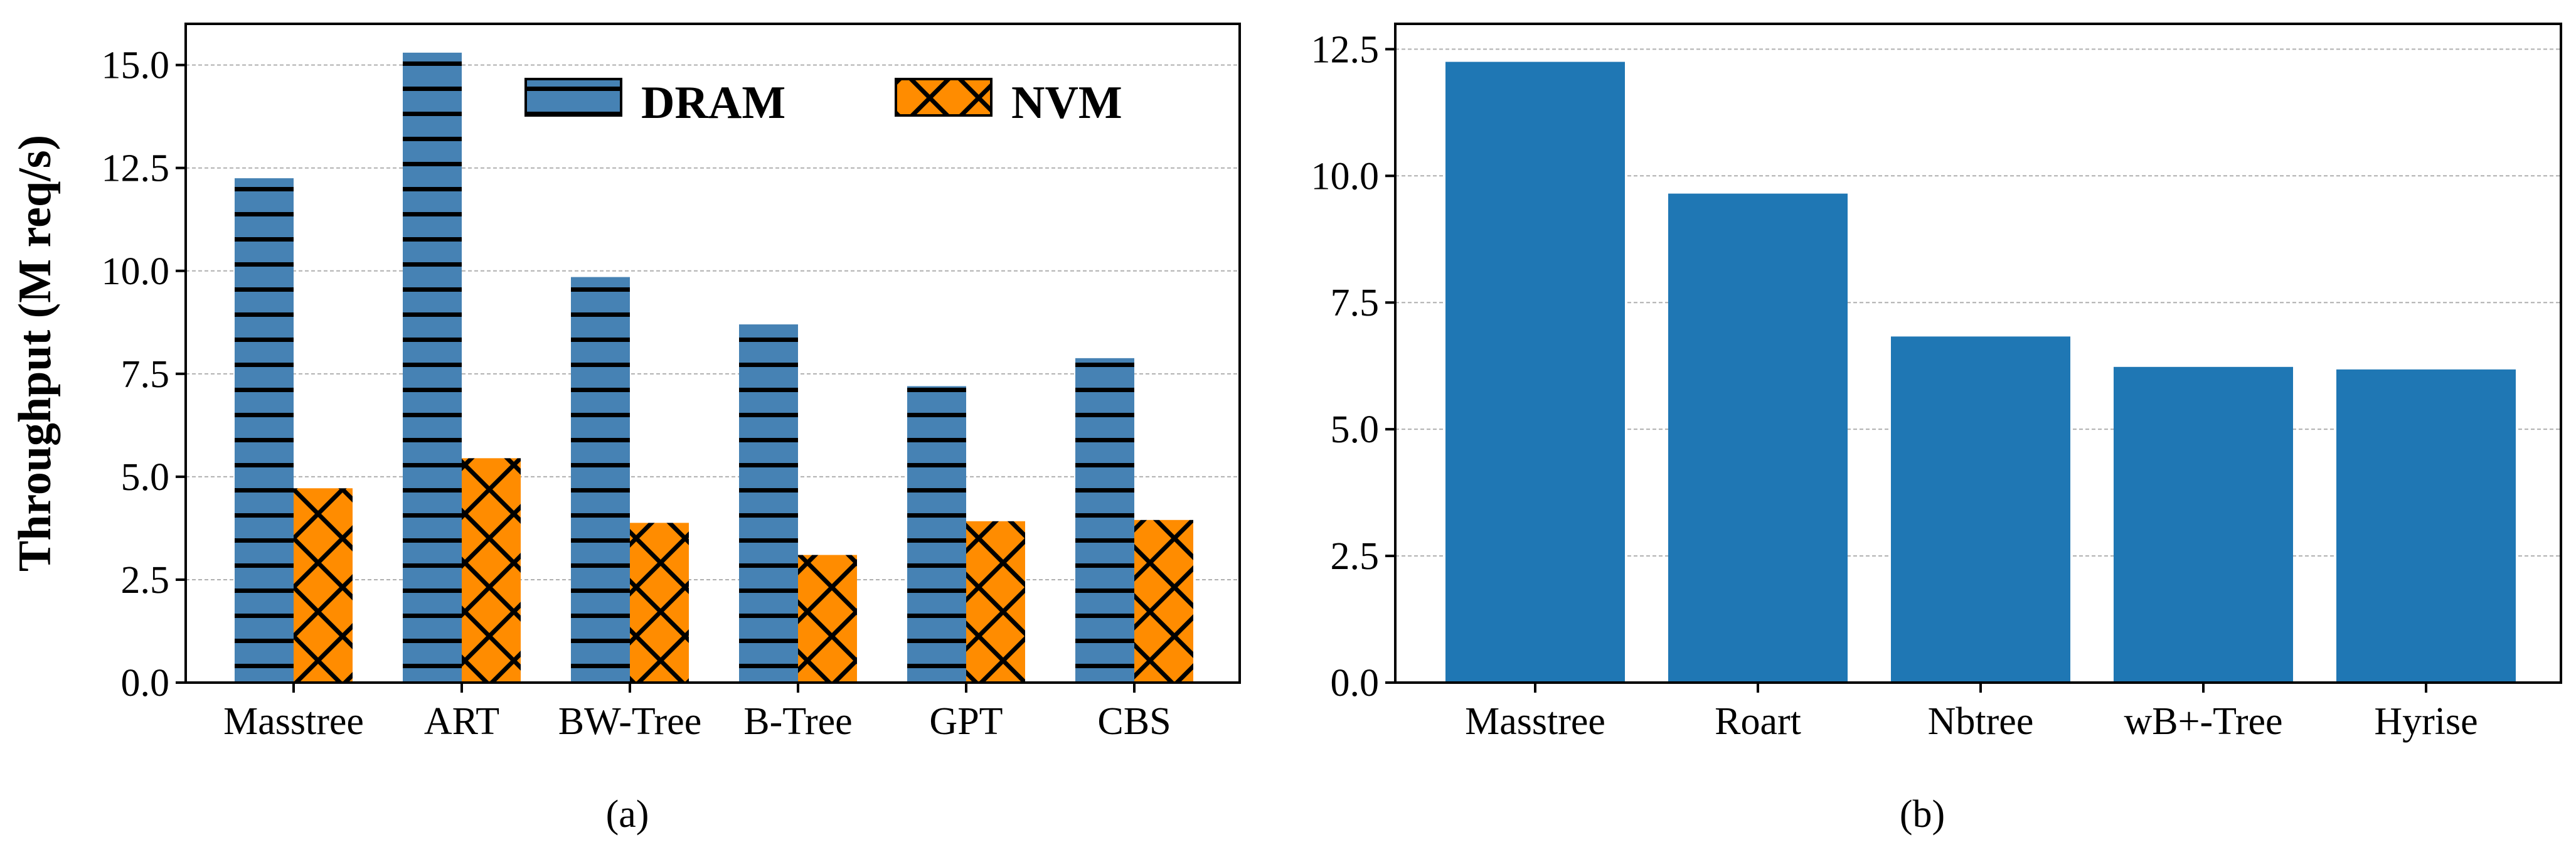  Describe the element at coordinates (627, 814) in the screenshot. I see `panel-a-caption: (a)` at that location.